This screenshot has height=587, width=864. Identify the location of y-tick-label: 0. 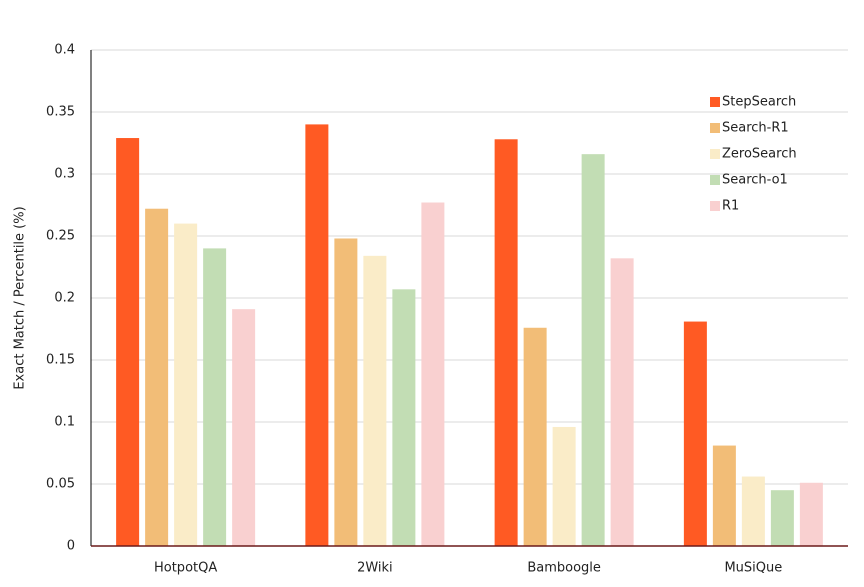
(71, 546).